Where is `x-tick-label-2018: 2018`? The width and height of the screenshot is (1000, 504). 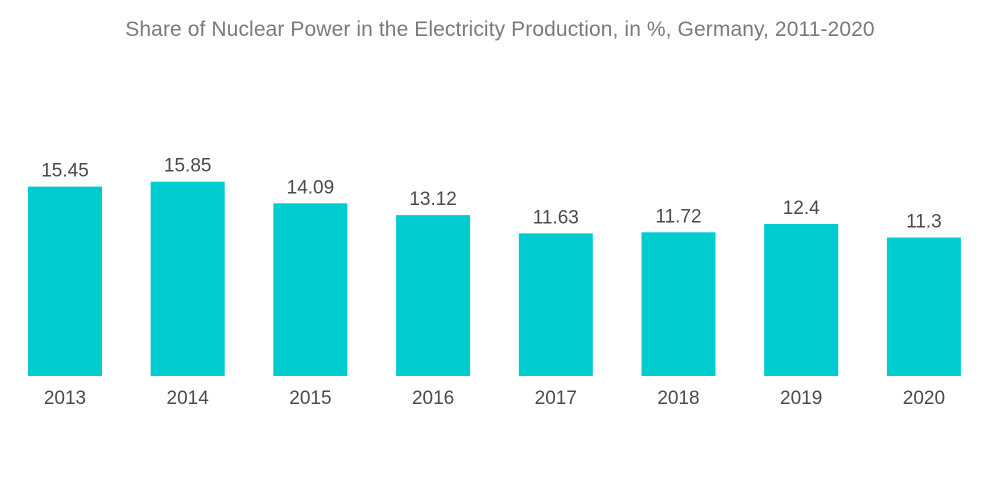
x-tick-label-2018: 2018 is located at coordinates (678, 398).